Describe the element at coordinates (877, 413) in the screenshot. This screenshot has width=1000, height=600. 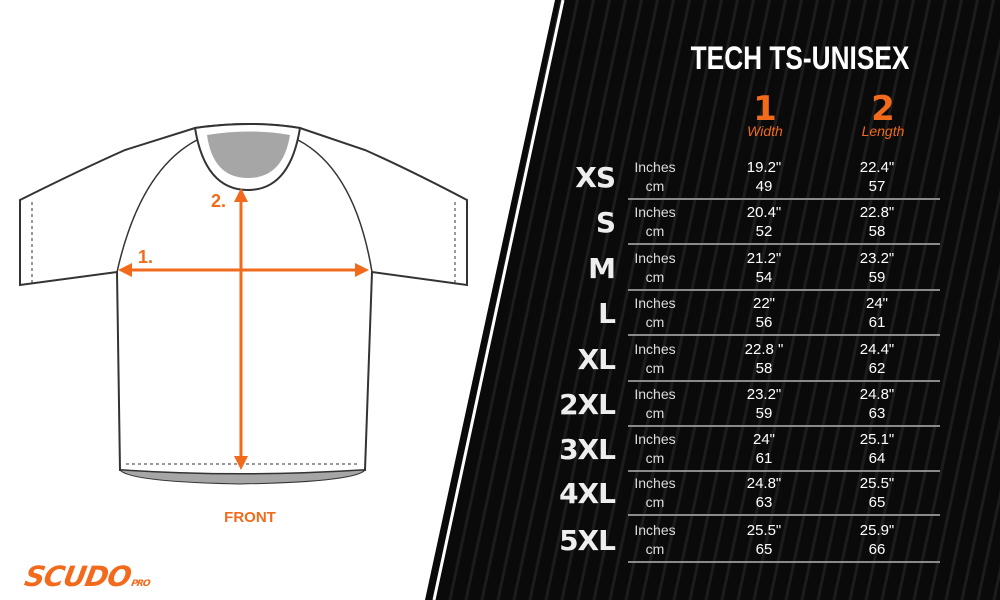
I see `length-cm: 63` at that location.